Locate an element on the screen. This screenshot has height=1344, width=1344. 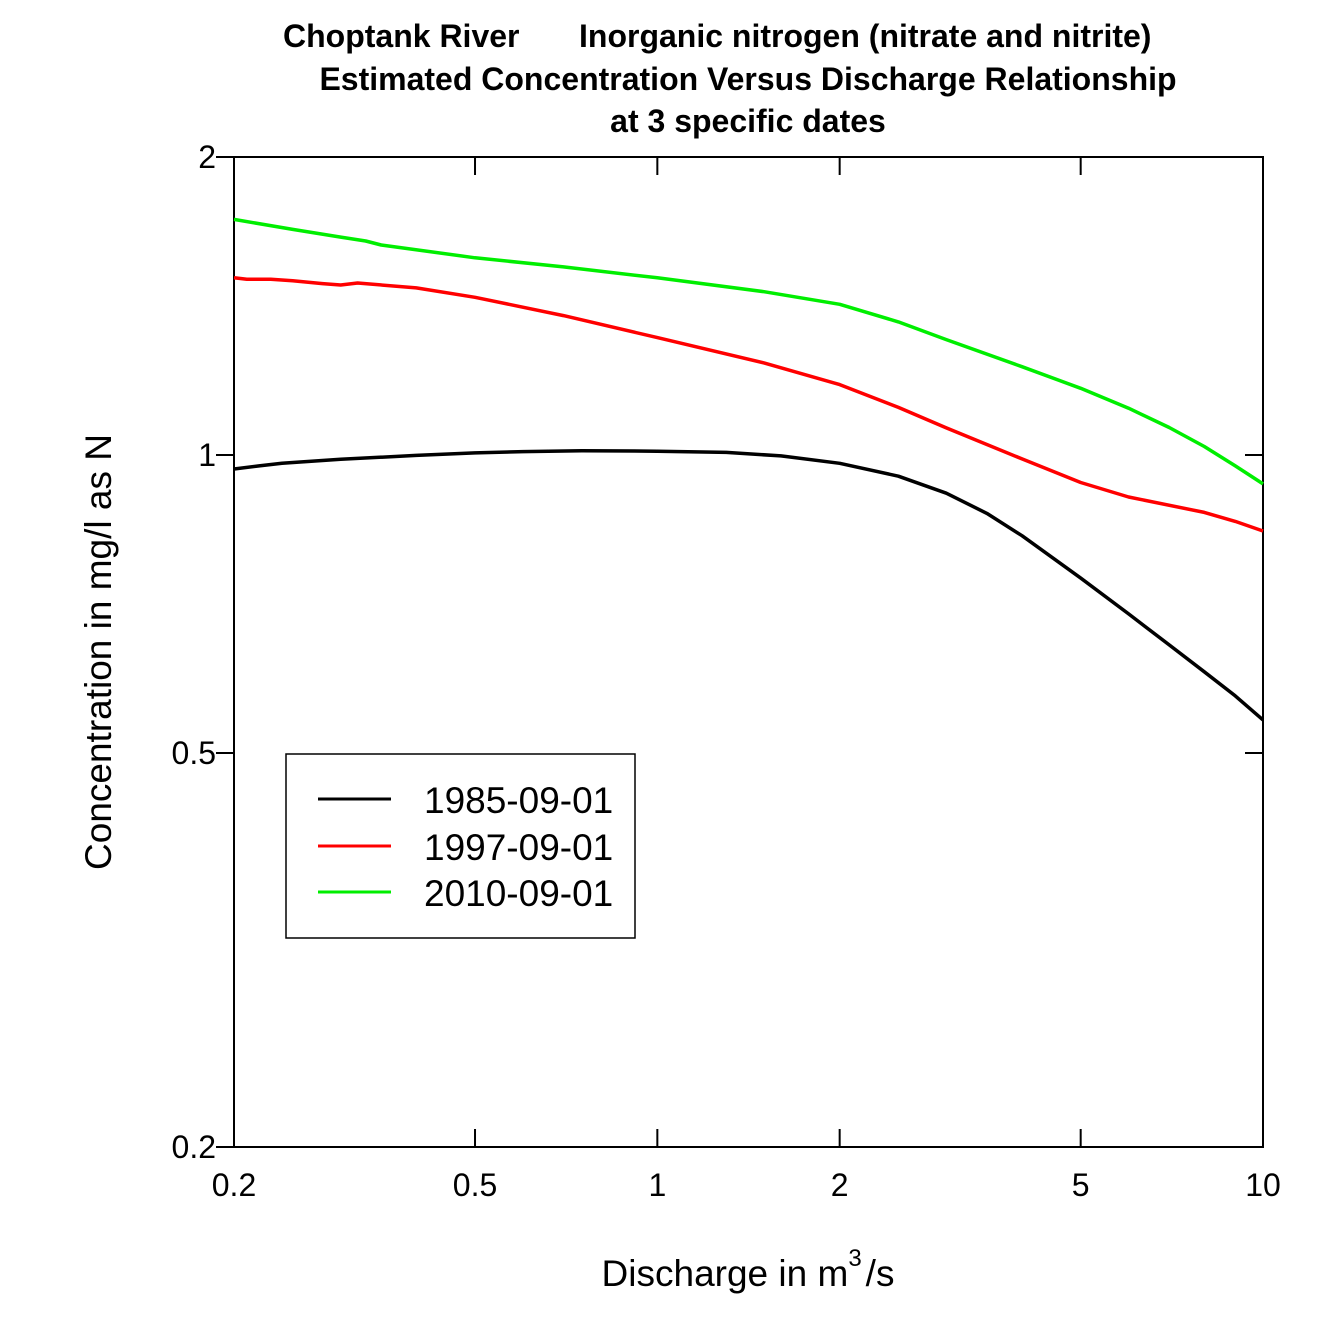
x-tick-label: 2 is located at coordinates (840, 1185).